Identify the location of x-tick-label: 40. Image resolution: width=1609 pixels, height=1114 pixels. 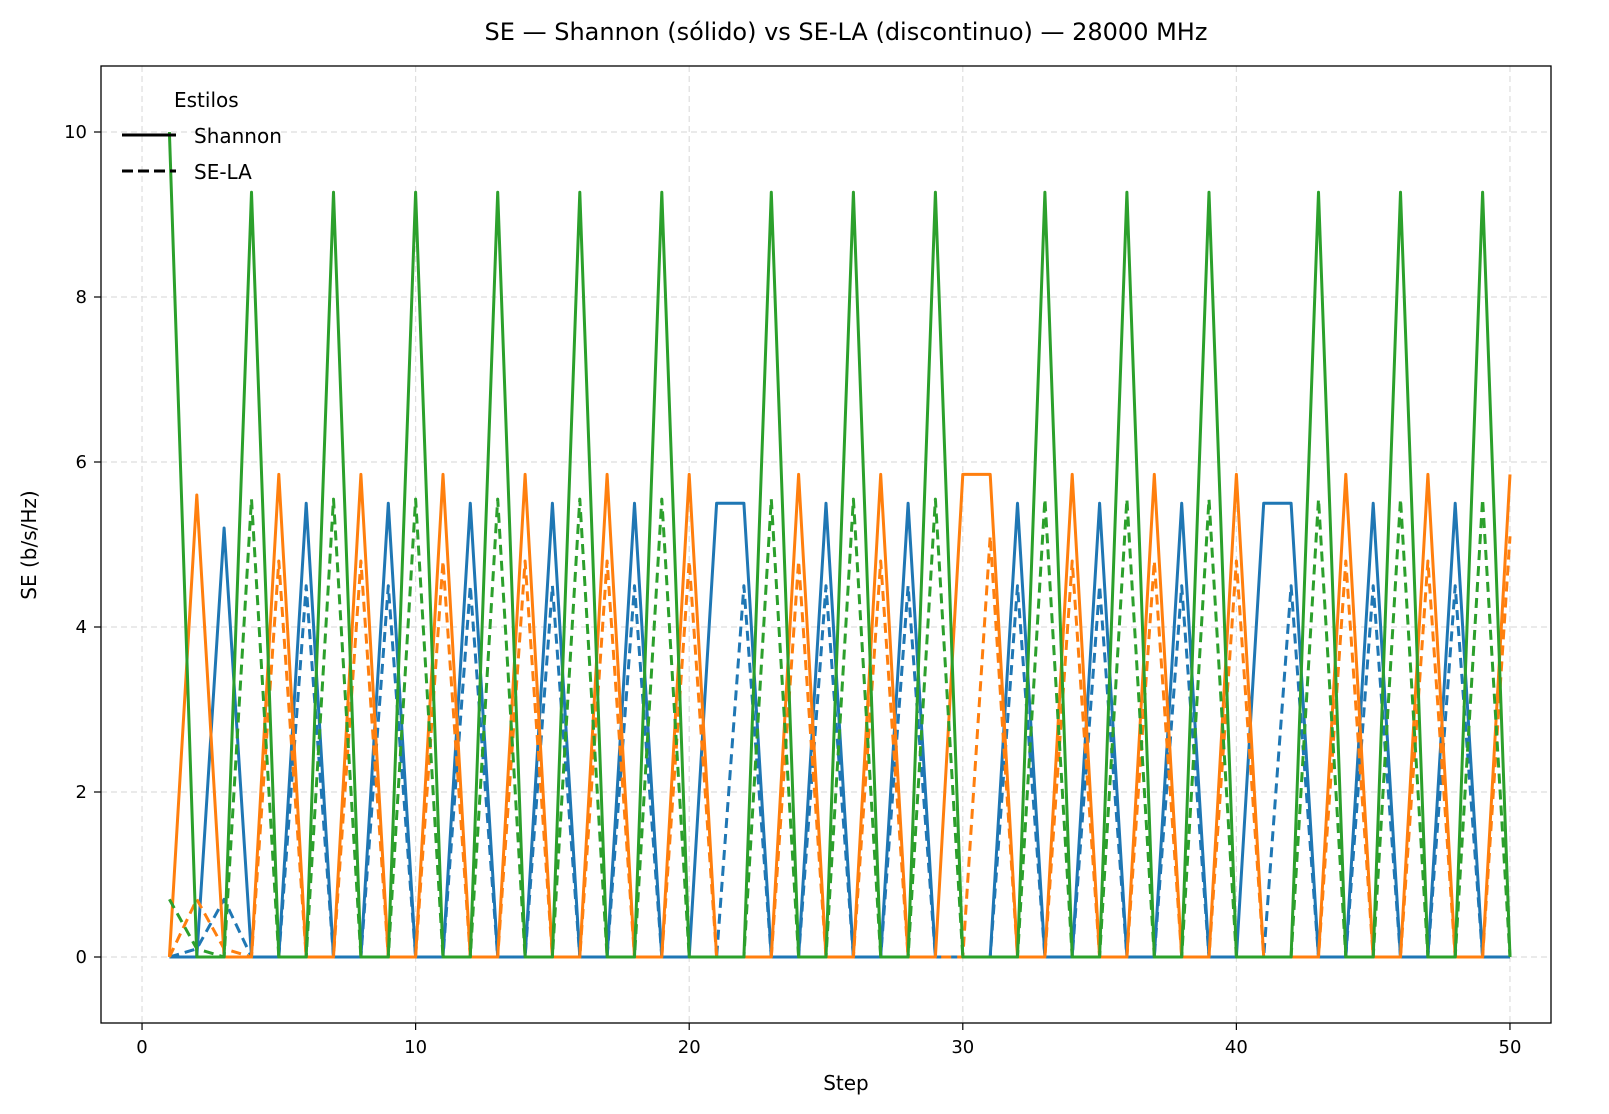
(1236, 1047).